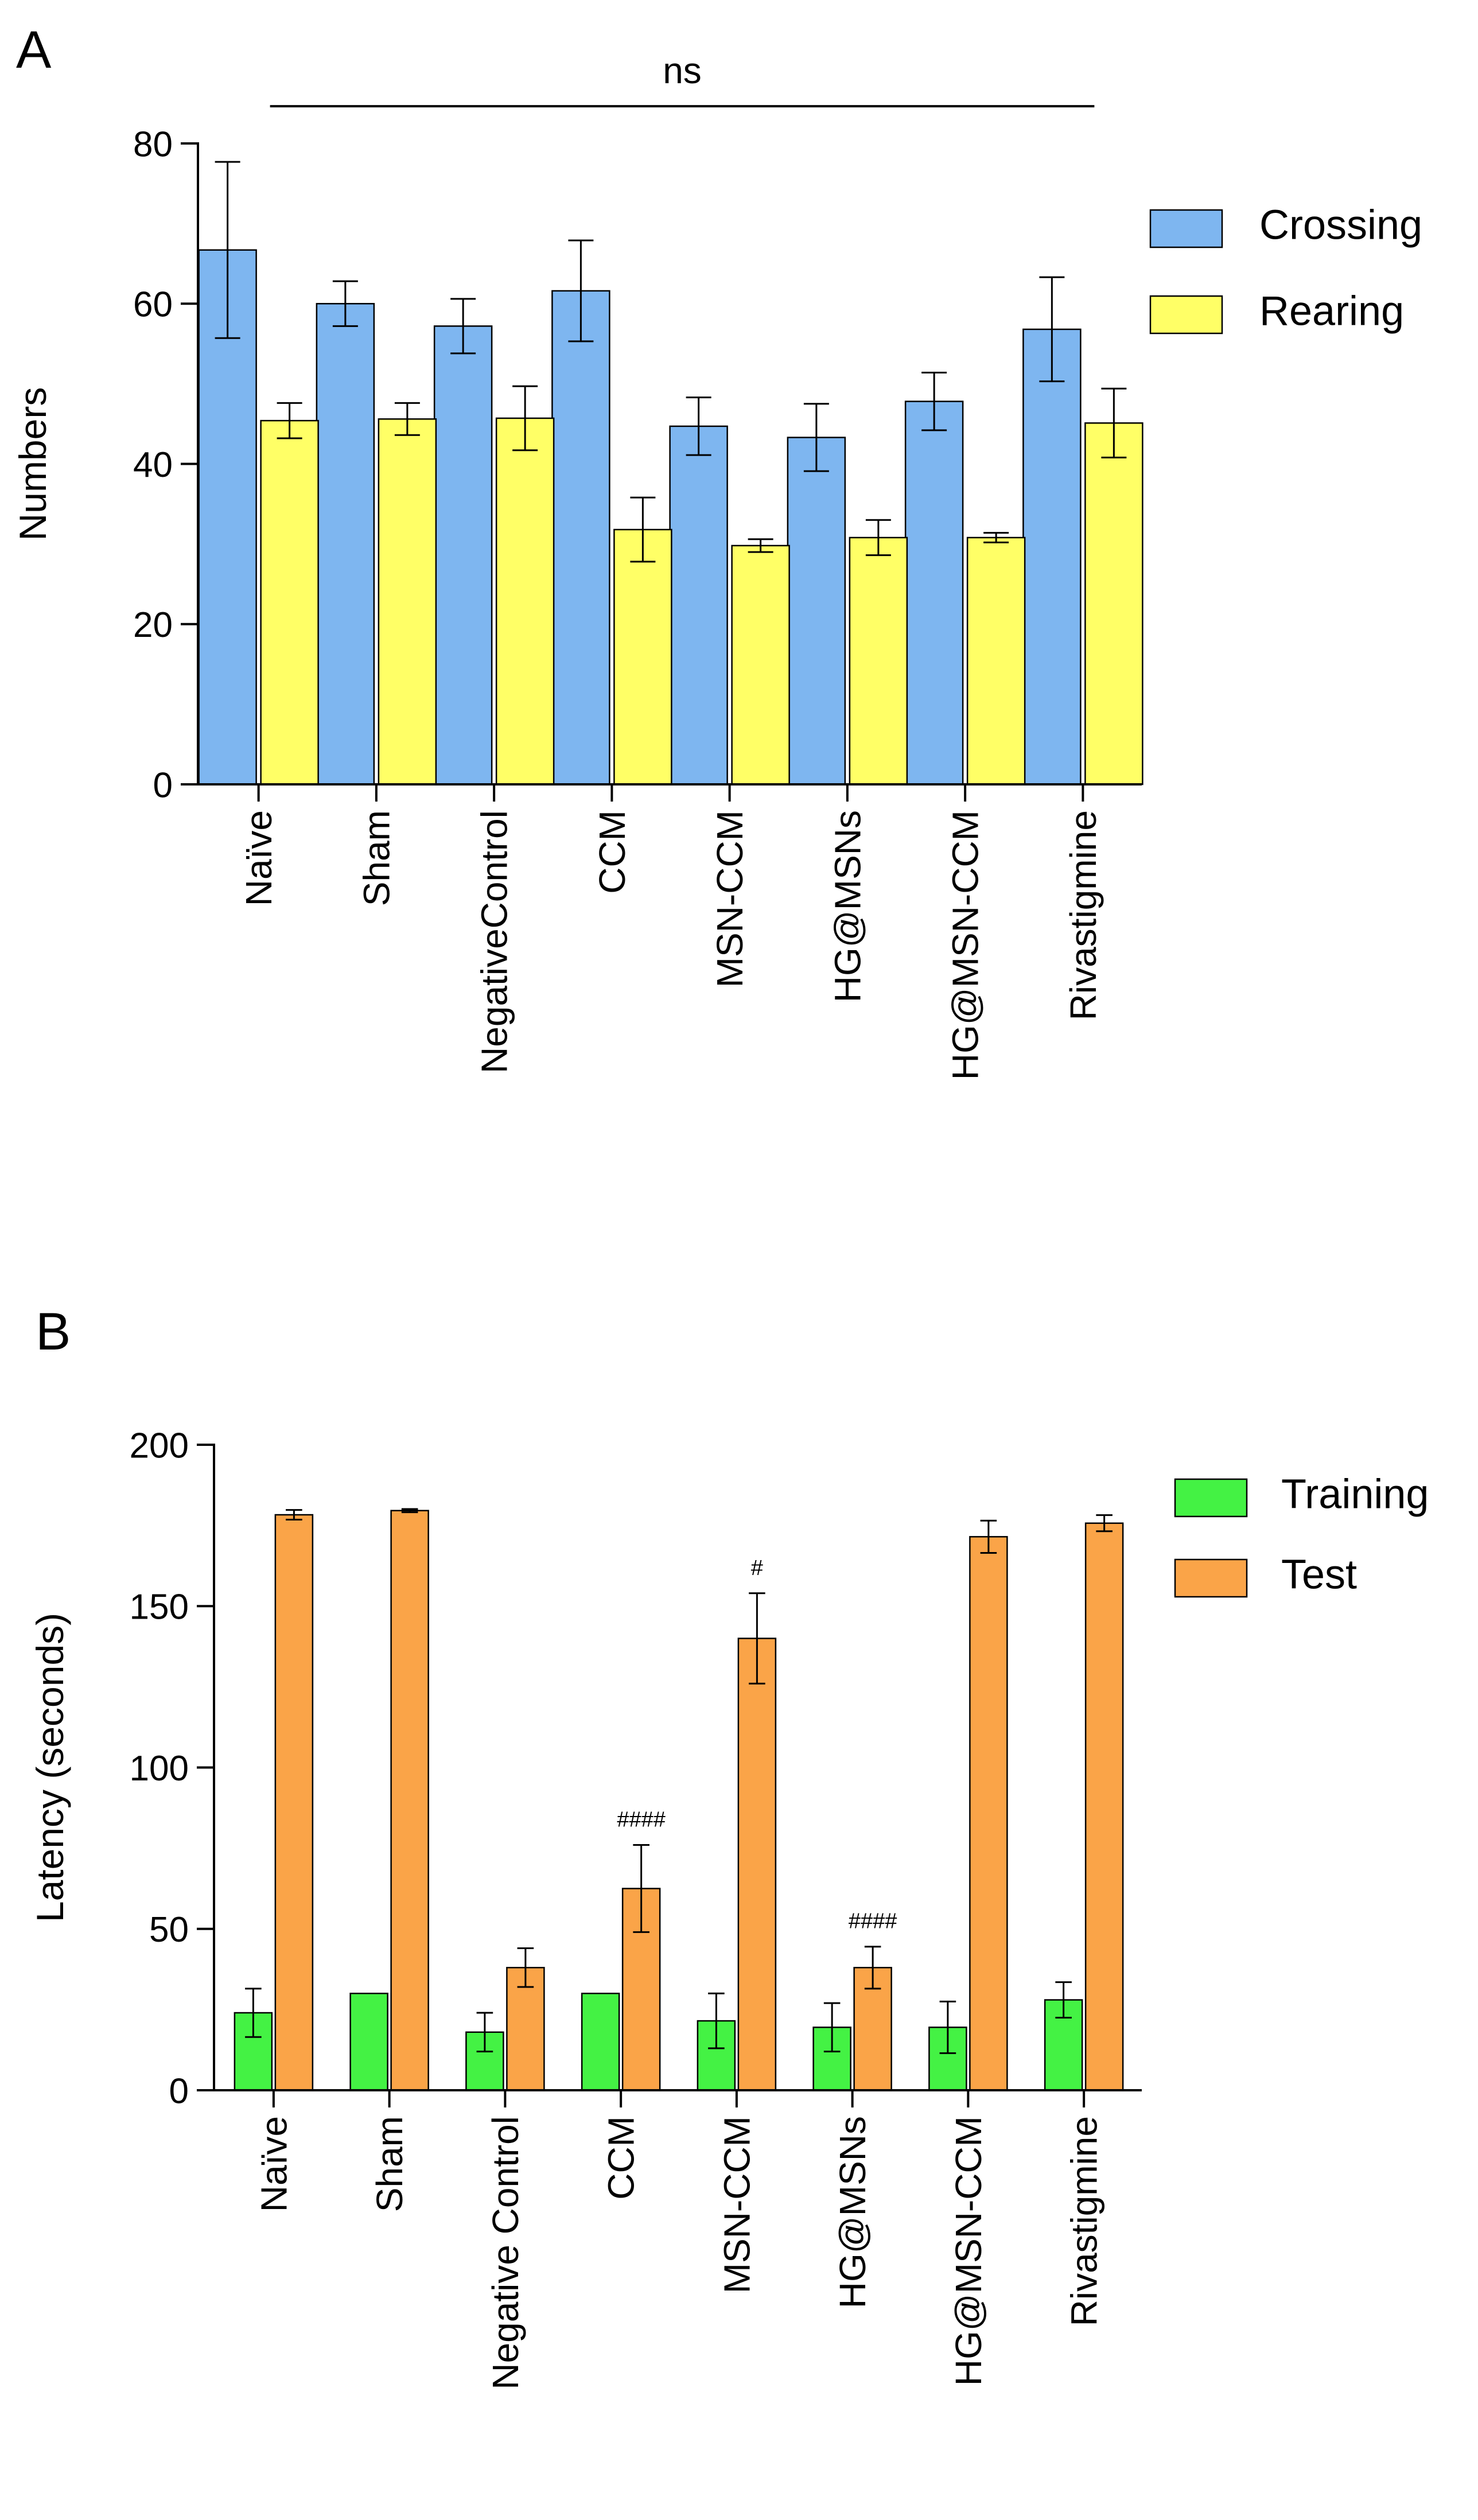  Describe the element at coordinates (33, 464) in the screenshot. I see `y-axis-label: Numbers` at that location.